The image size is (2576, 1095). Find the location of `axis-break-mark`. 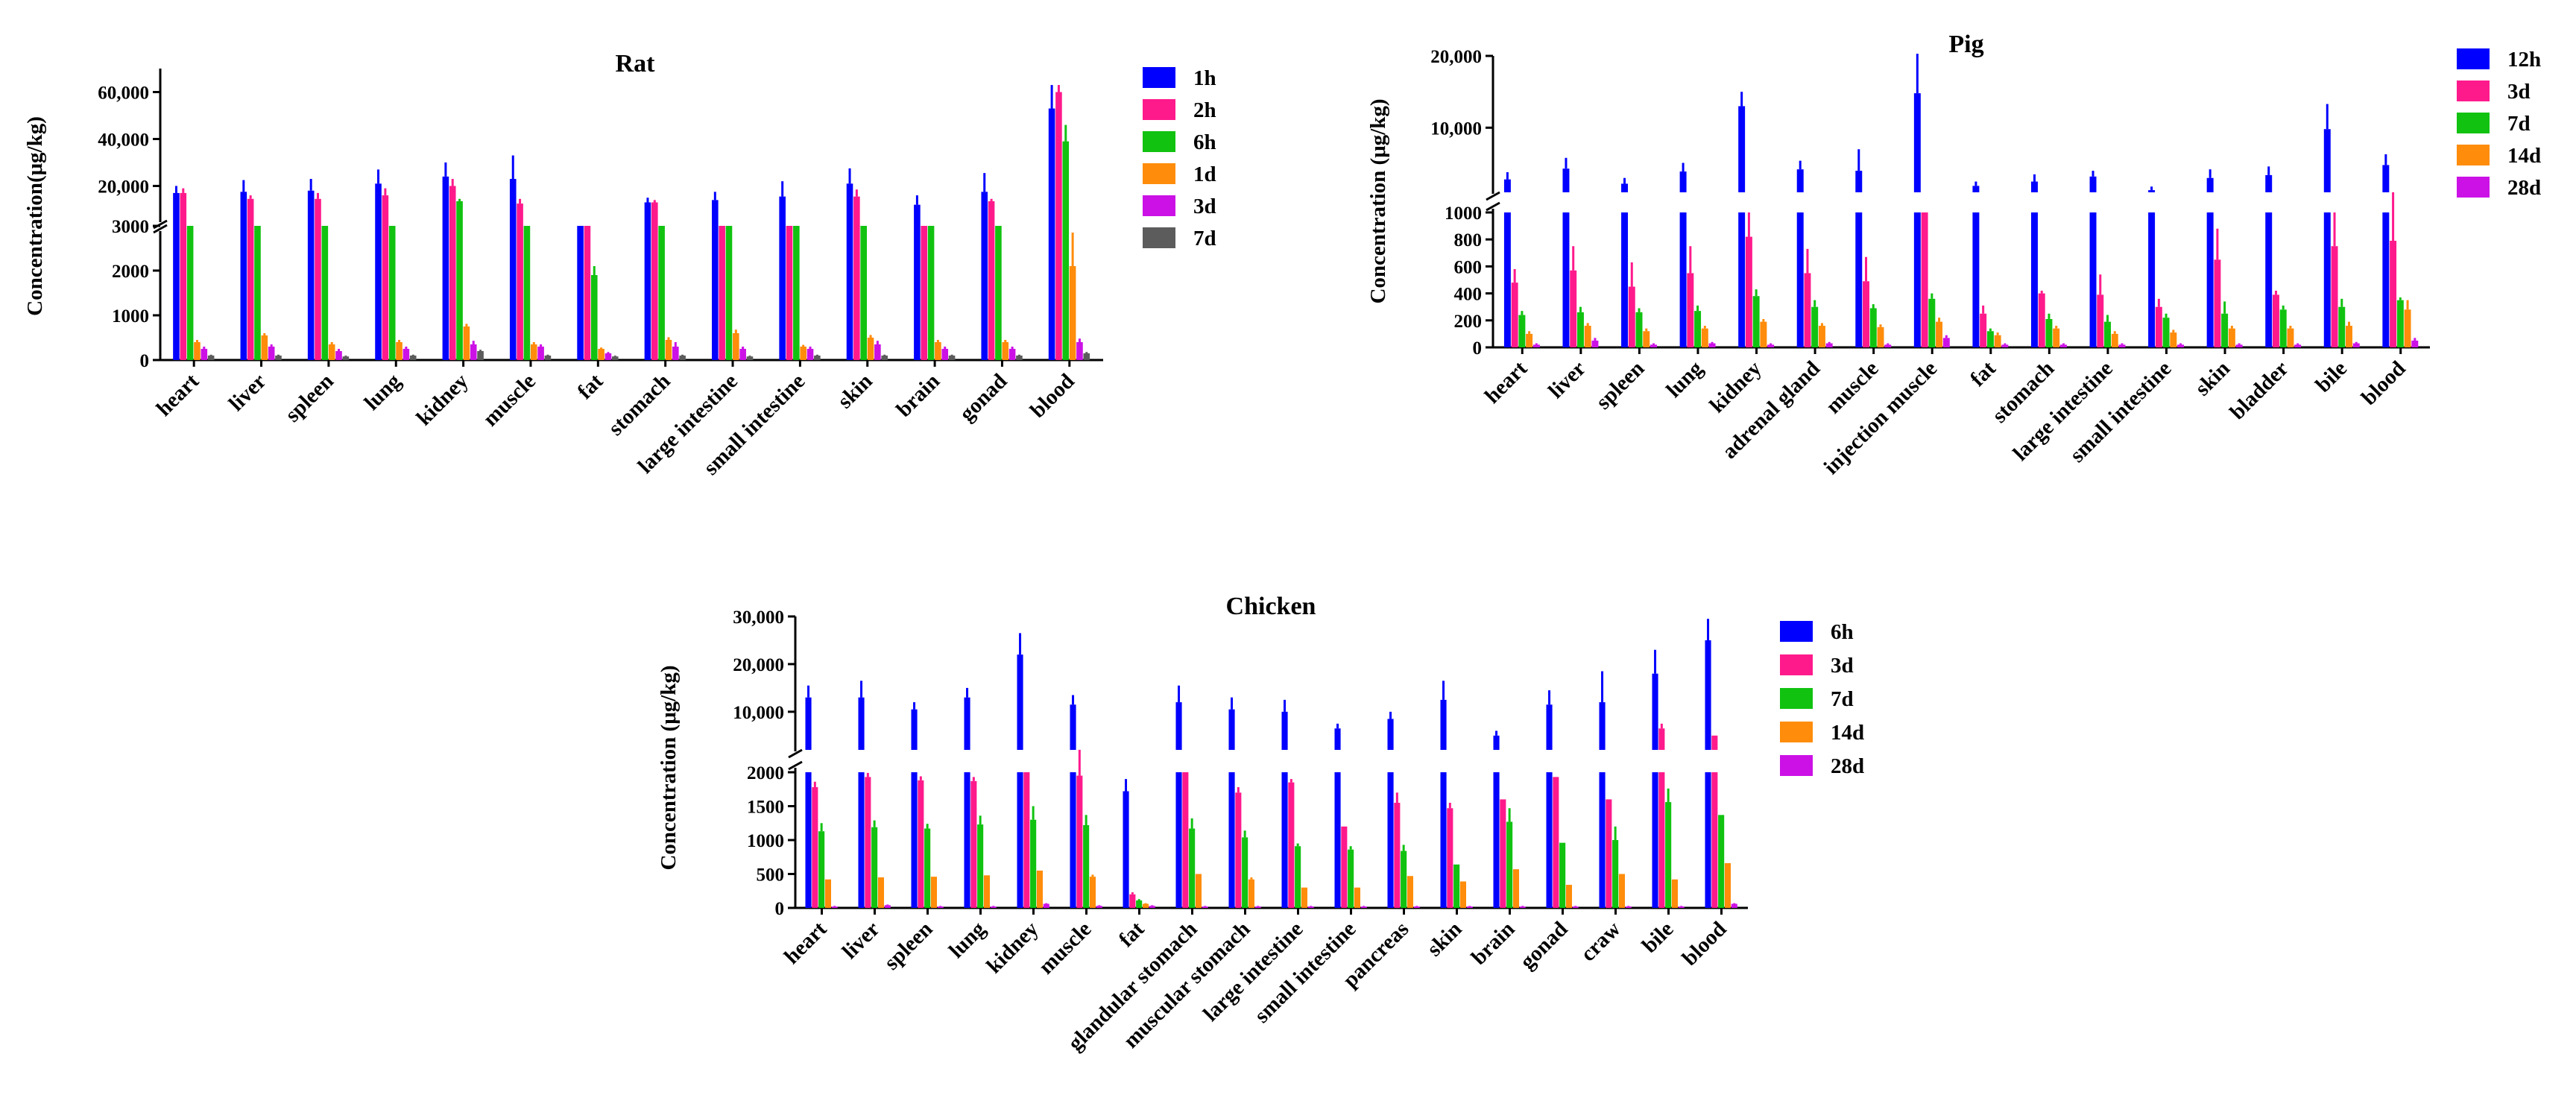

axis-break-mark is located at coordinates (796, 753).